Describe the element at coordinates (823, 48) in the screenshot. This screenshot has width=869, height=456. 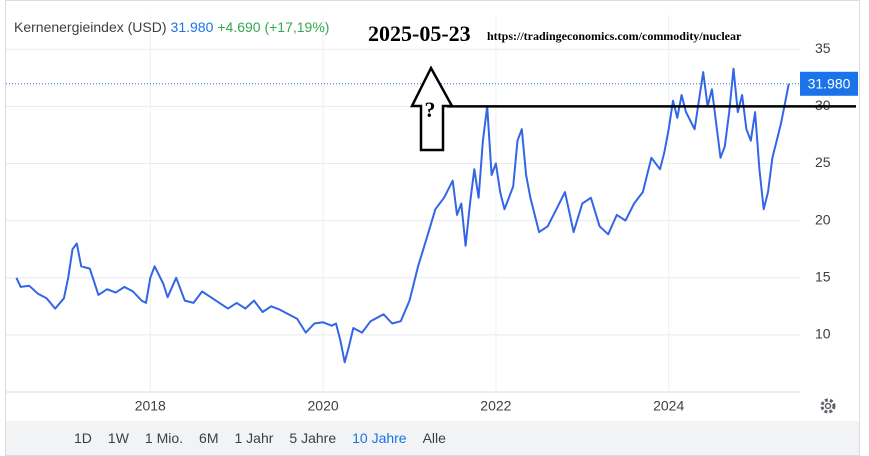
I see `y-tick-label: 35` at that location.